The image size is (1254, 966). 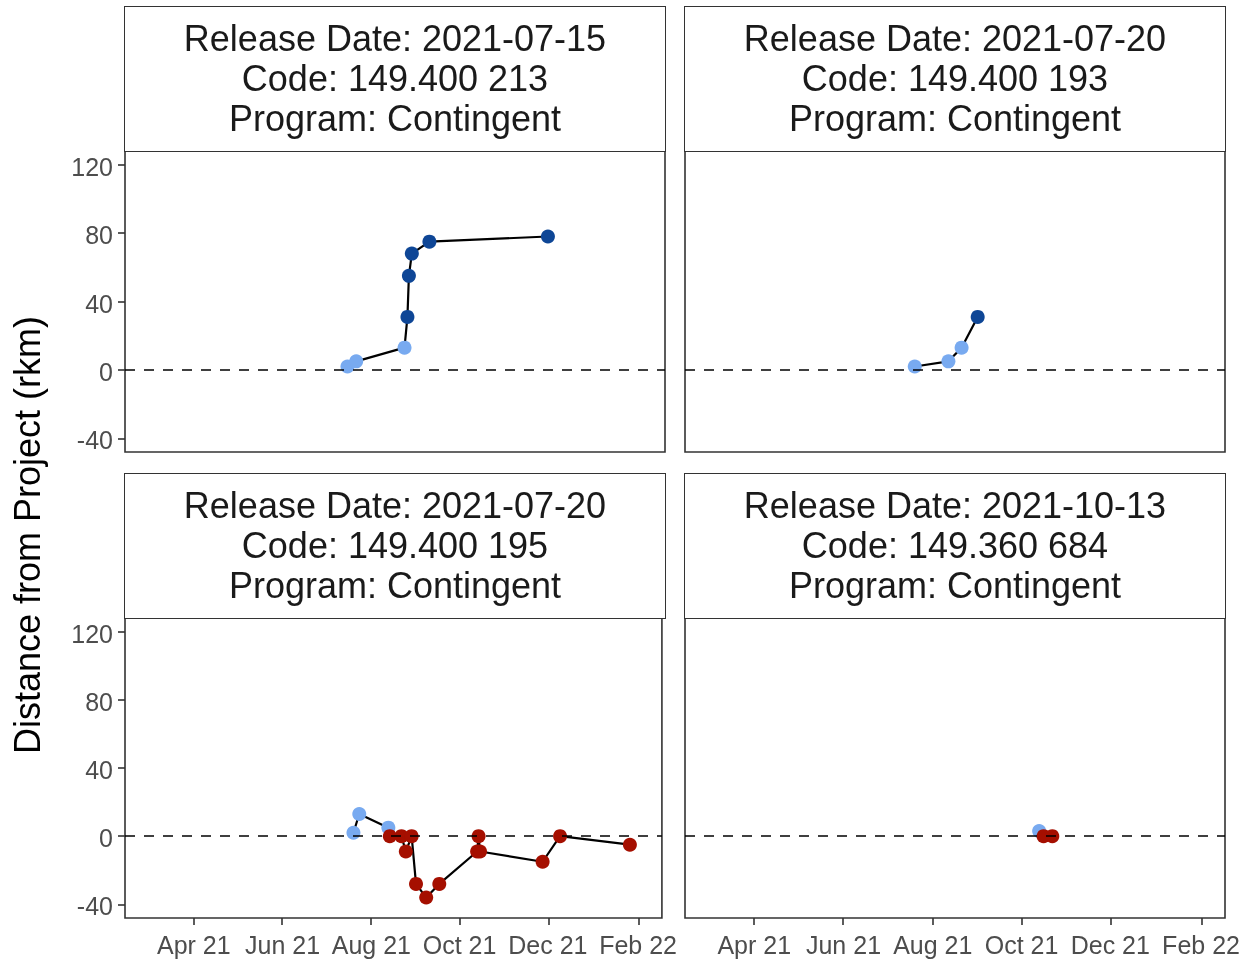 I want to click on chart-title: Release Date: 2021-07-20 Code: 149.400 193 Program: Contingent, so click(x=955, y=78).